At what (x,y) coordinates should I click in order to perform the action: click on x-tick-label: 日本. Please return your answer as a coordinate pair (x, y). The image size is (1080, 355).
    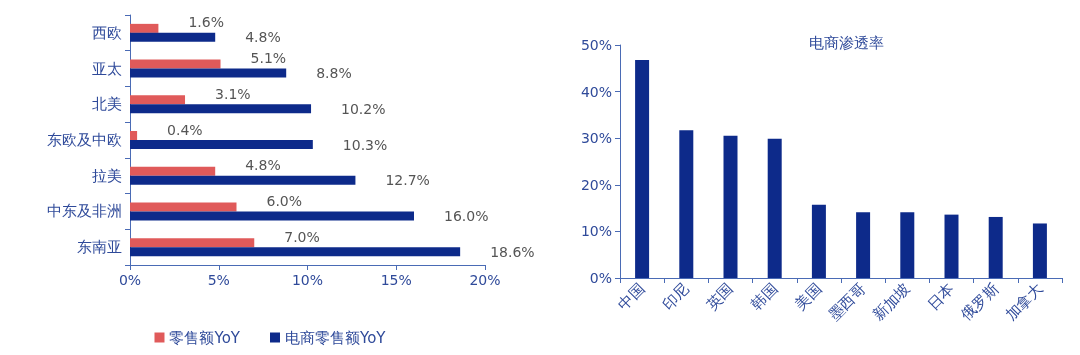
    Looking at the image, I should click on (940, 296).